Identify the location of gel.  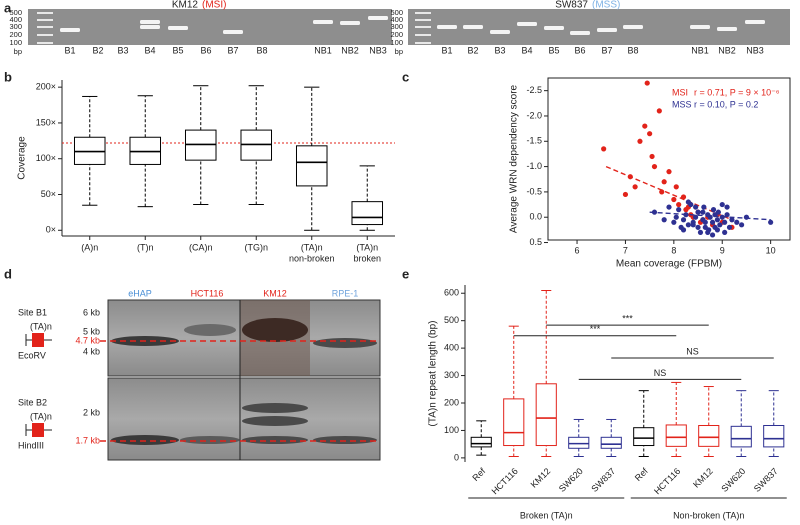
(210, 27).